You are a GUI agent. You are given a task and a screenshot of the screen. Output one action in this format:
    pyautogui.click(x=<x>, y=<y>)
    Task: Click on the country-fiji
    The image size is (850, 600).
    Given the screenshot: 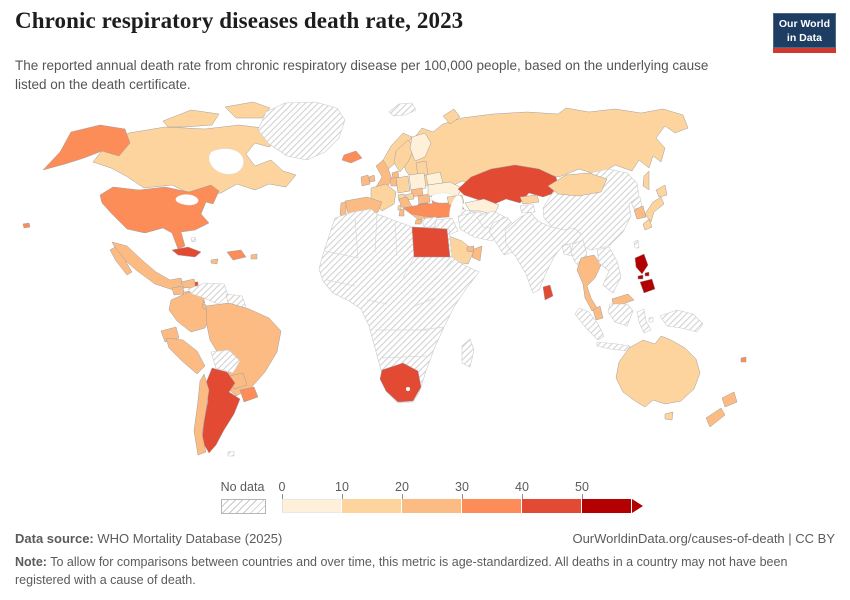 What is the action you would take?
    pyautogui.click(x=743, y=359)
    